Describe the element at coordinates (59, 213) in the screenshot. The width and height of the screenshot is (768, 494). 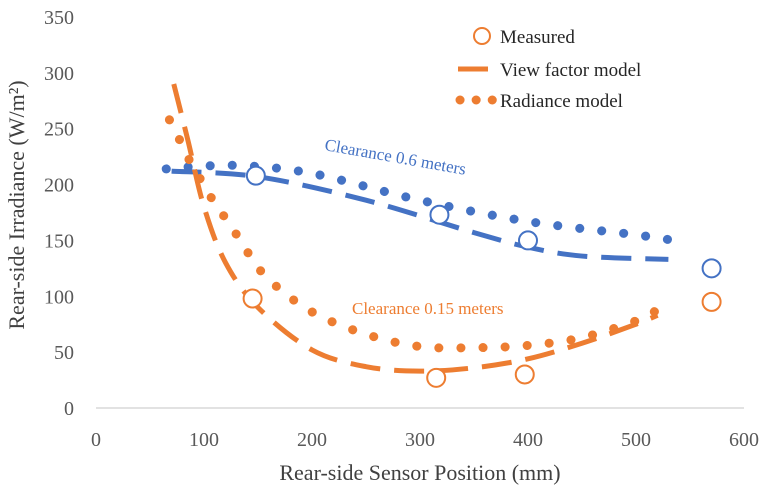
I see `y-tick-labels: 0 50 100 150 200 250 300 350` at that location.